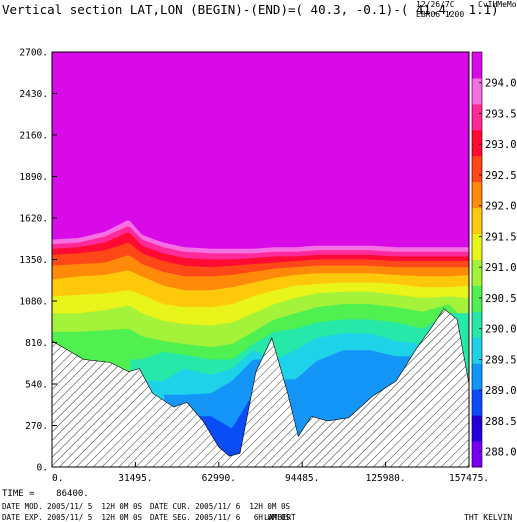 This screenshot has width=517, height=522. What do you see at coordinates (42, 468) in the screenshot?
I see `y-tick-label: 0.` at bounding box center [42, 468].